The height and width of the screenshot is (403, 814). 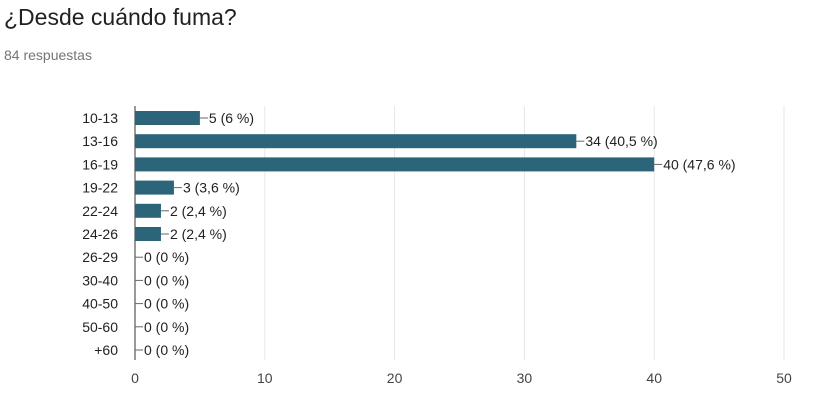 I want to click on data-label: 3 (3,6 %), so click(x=211, y=188).